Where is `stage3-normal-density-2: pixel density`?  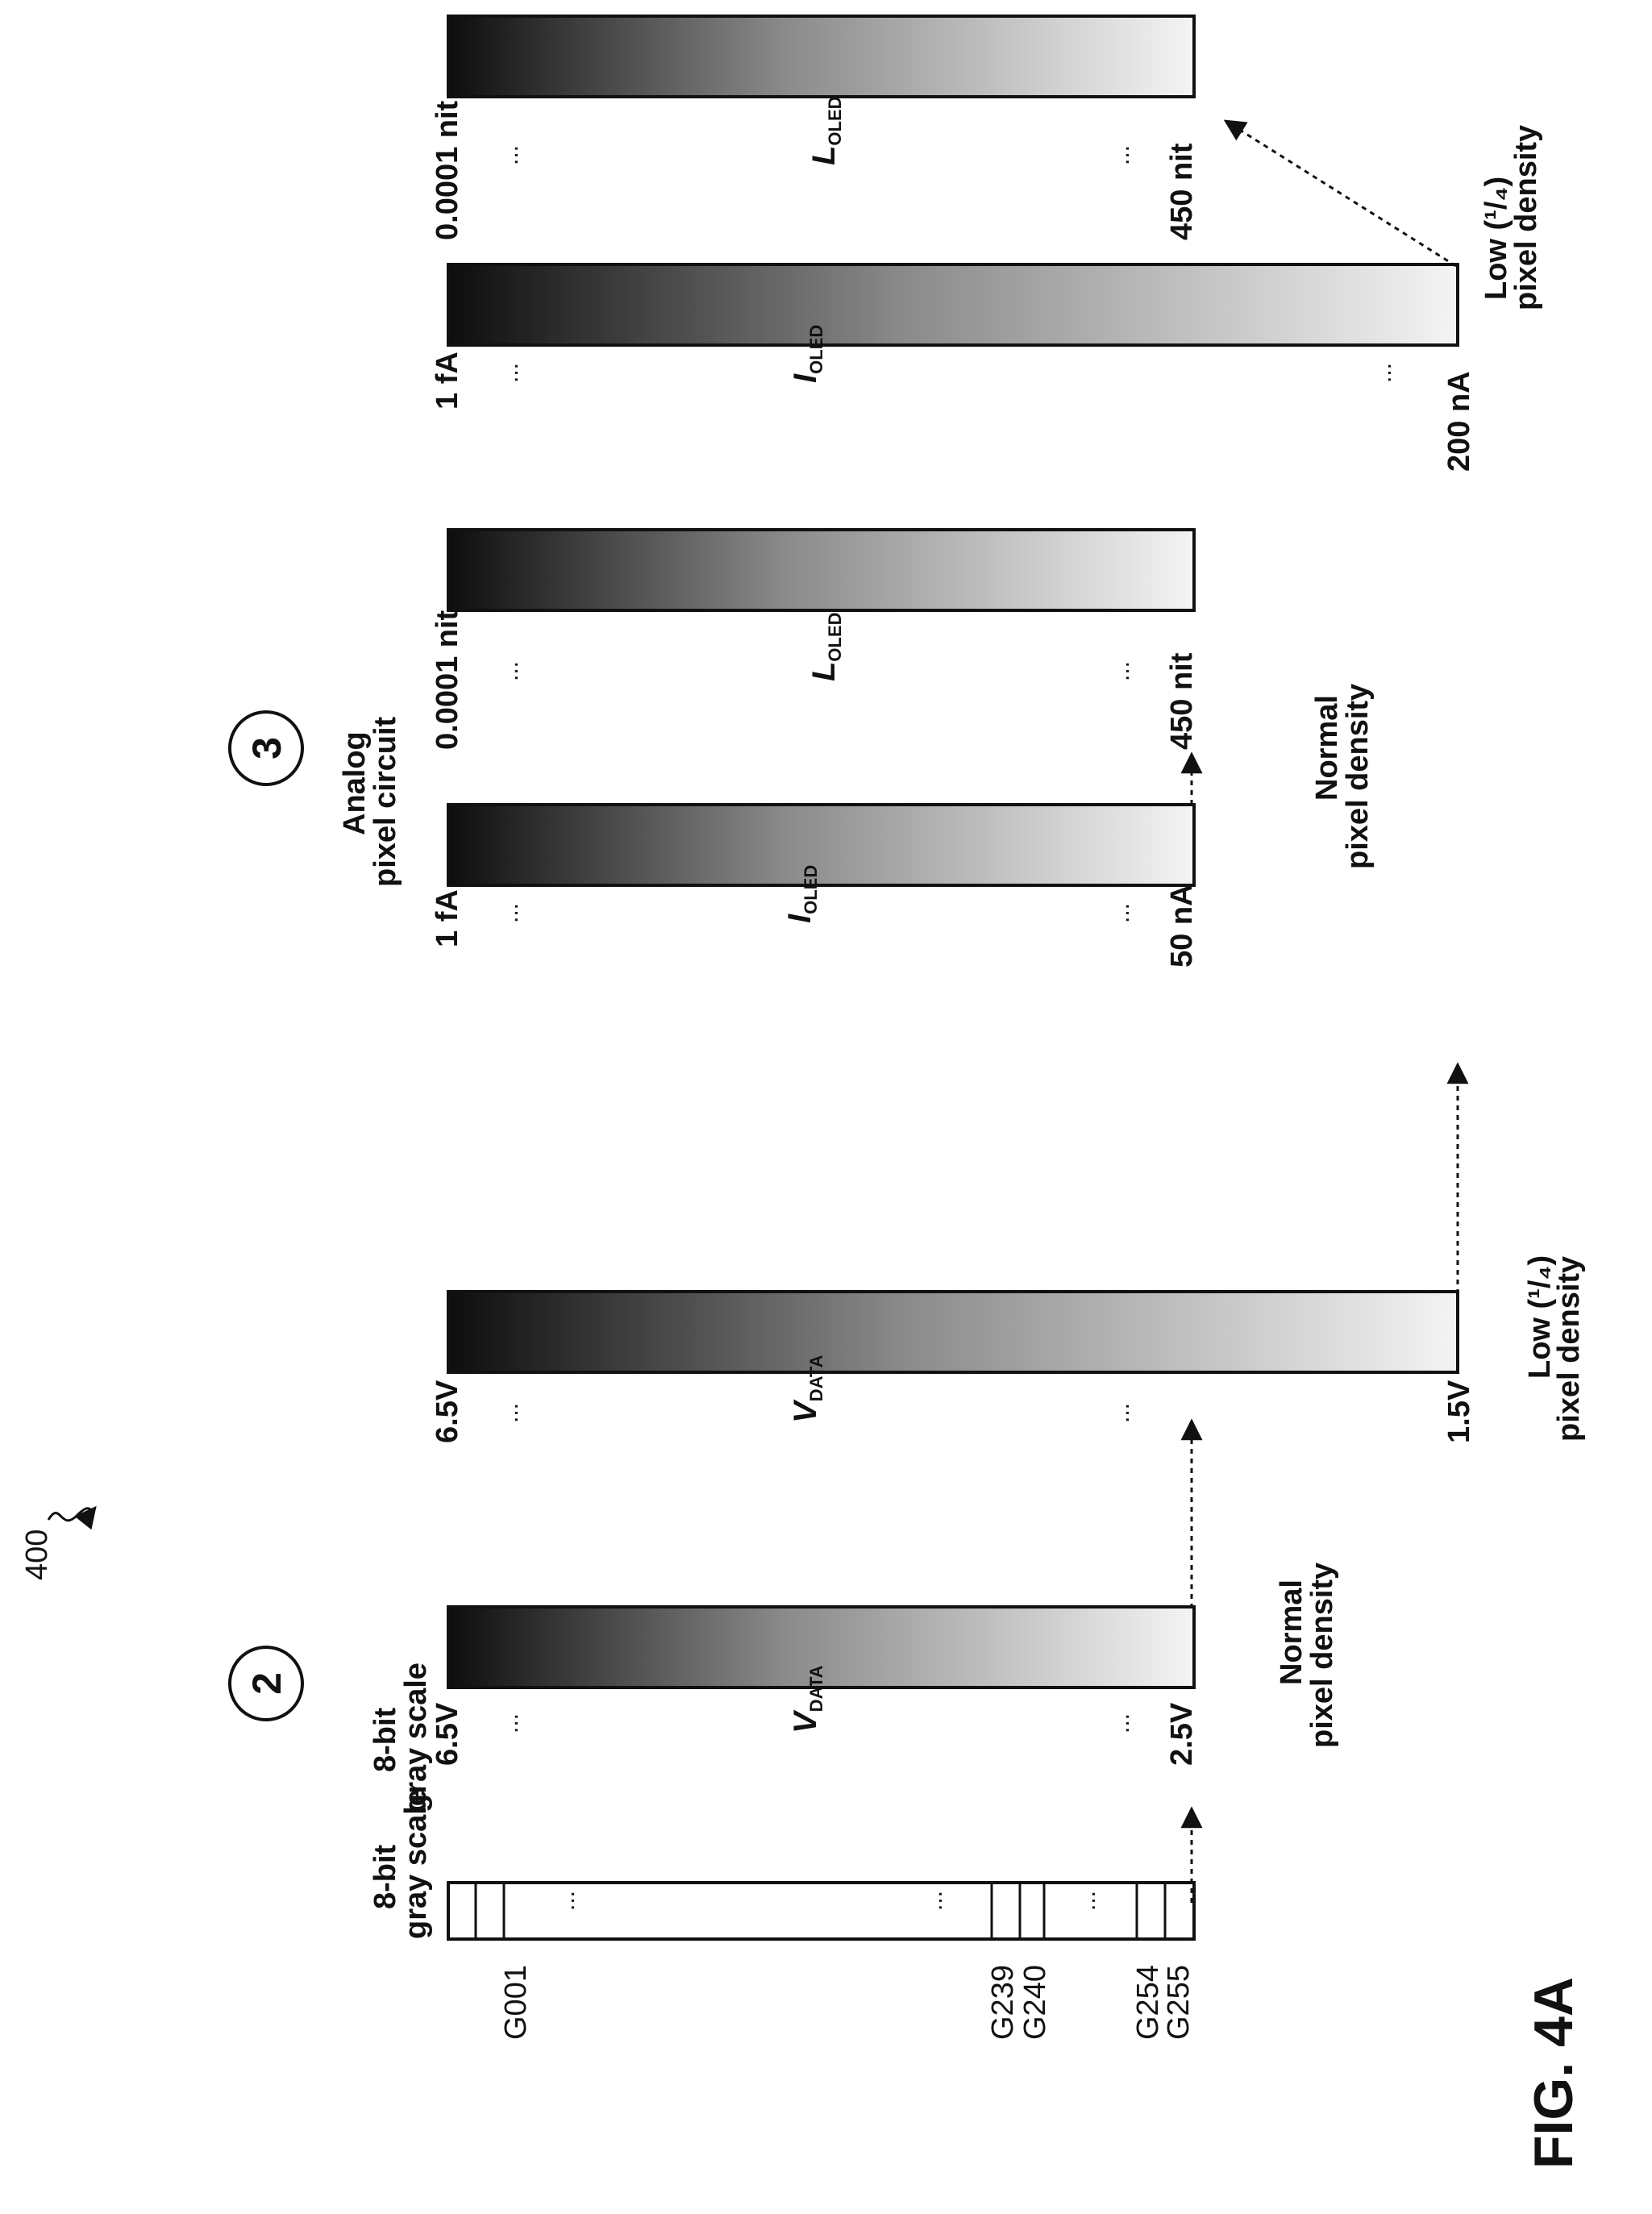
stage3-normal-density-2: pixel density is located at coordinates (1358, 776).